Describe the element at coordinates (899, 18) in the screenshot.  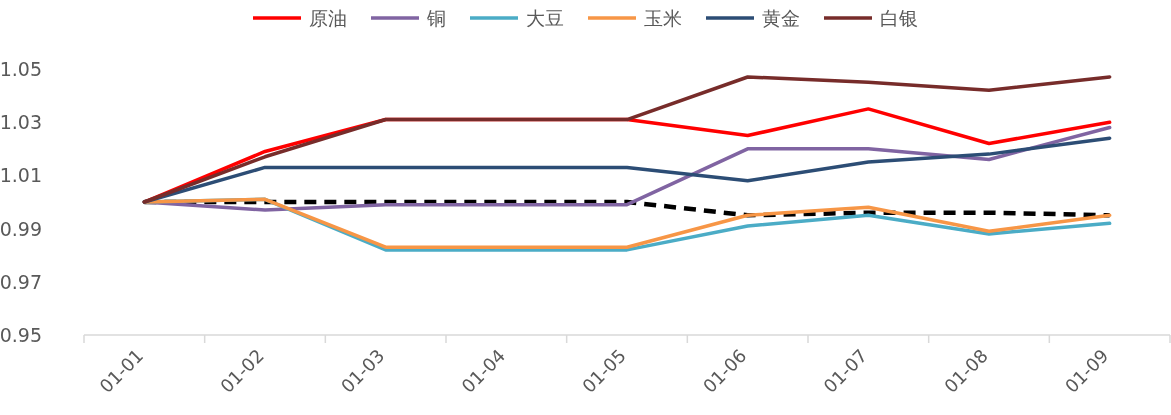
I see `legend-label: 白银` at that location.